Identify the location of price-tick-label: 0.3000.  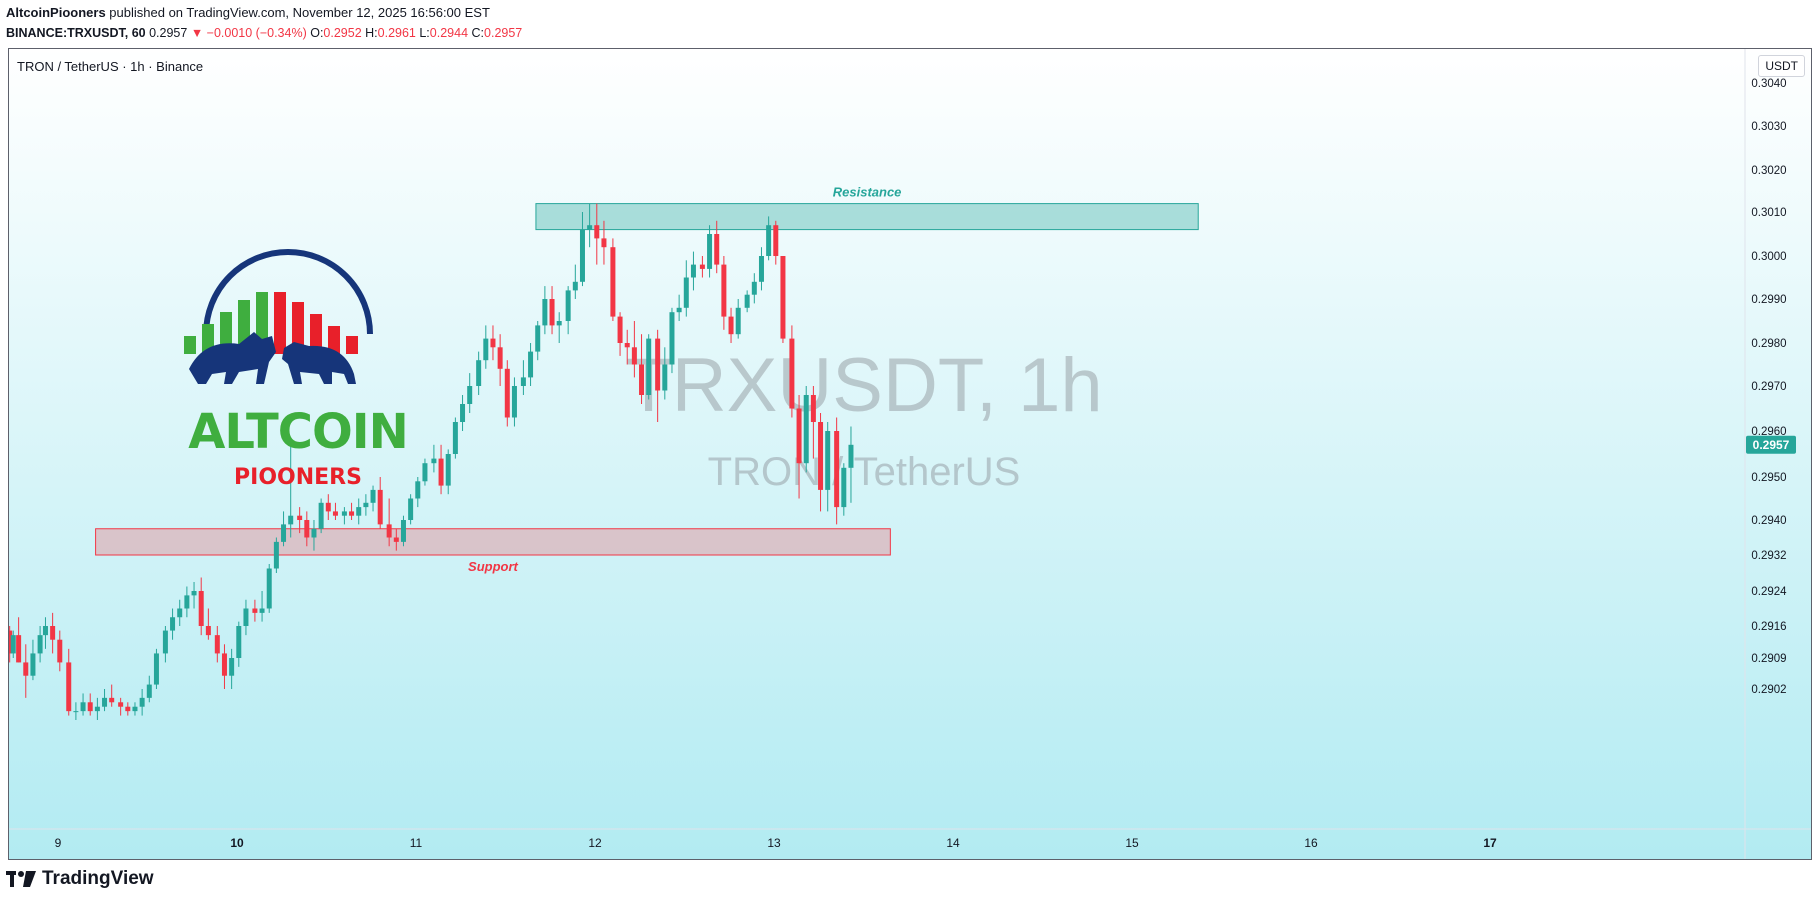
(1768, 257).